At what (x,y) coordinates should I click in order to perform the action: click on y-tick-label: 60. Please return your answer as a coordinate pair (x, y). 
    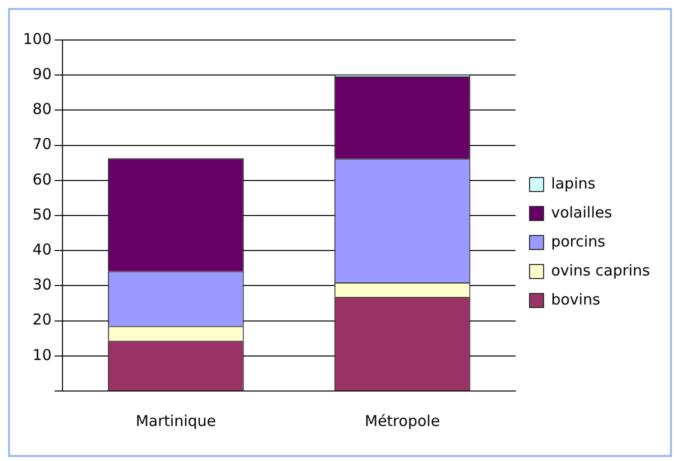
    Looking at the image, I should click on (42, 179).